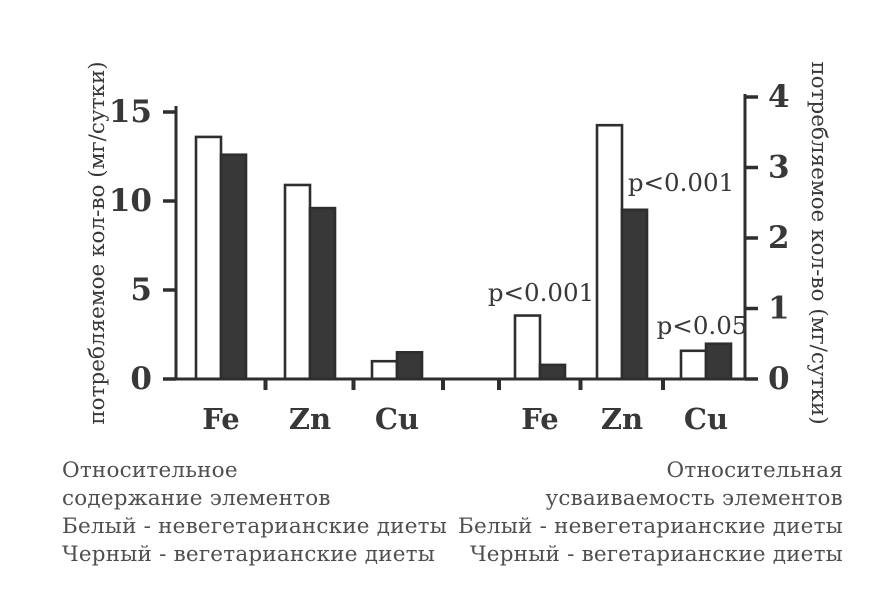 The width and height of the screenshot is (895, 603). What do you see at coordinates (397, 419) in the screenshot?
I see `category-label-group1-cu: Cu` at bounding box center [397, 419].